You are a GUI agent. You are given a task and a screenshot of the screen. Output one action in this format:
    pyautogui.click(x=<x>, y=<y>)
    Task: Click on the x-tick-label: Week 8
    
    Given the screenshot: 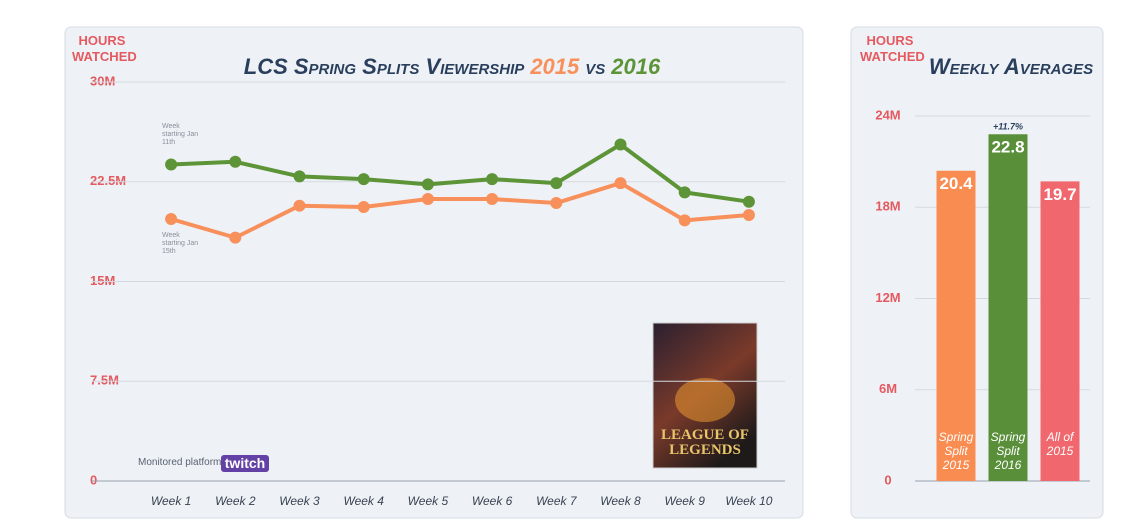 What is the action you would take?
    pyautogui.click(x=620, y=501)
    